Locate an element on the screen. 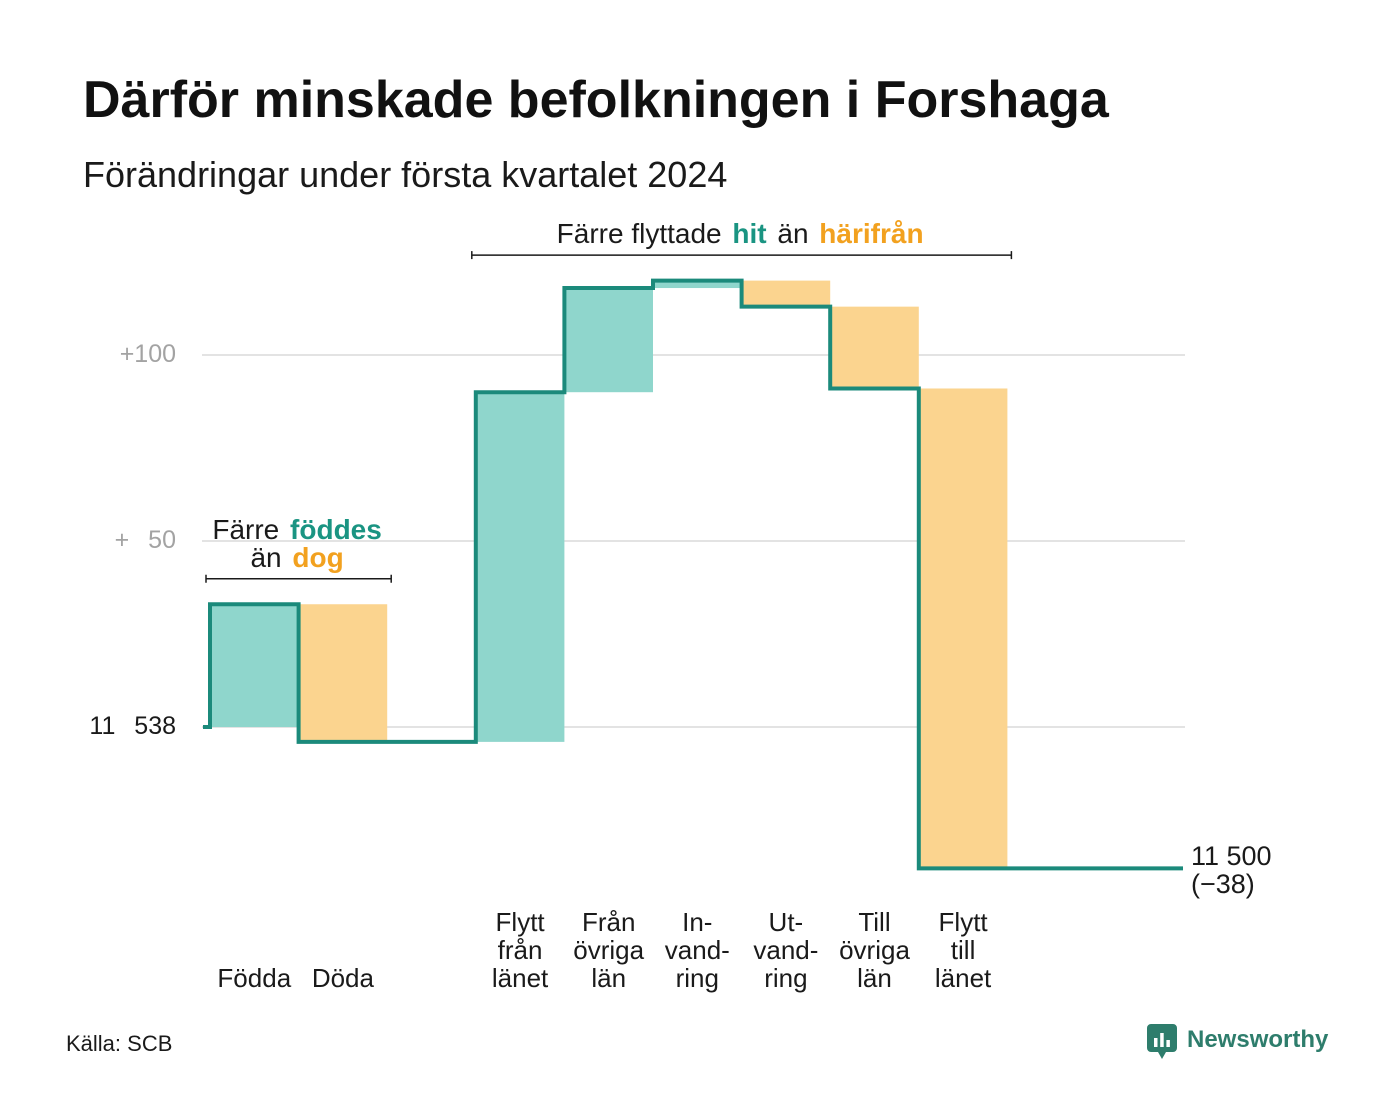  x-tick-label: Döda is located at coordinates (342, 978).